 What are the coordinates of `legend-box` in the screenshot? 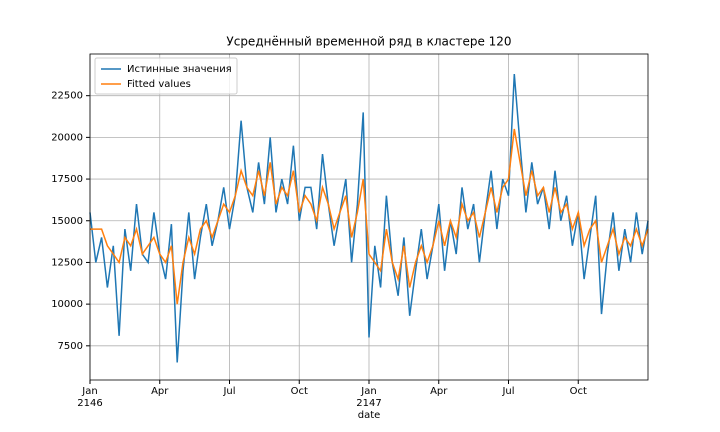 It's located at (166, 76).